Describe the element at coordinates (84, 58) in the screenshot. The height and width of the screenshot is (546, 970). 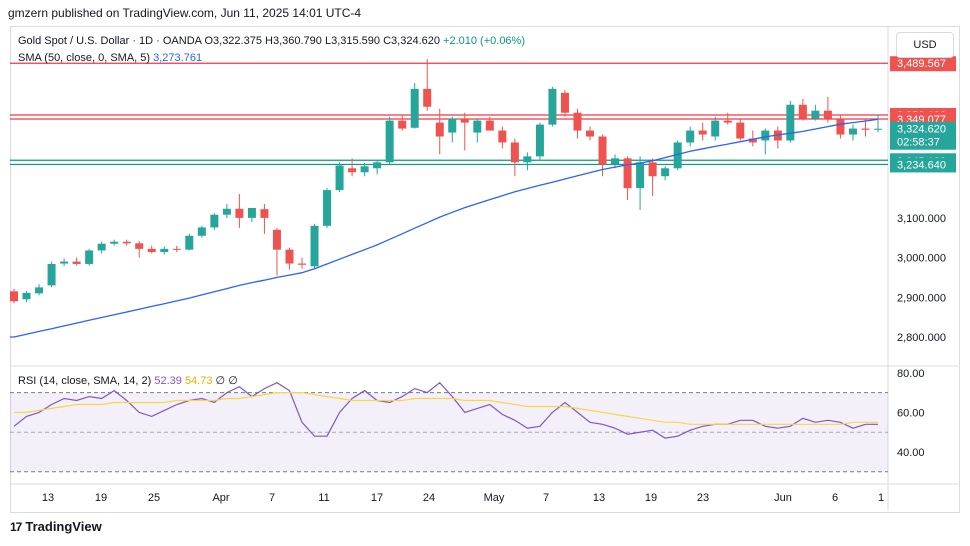
I see `sma-name: SMA (50, close, 0, SMA, 5)` at that location.